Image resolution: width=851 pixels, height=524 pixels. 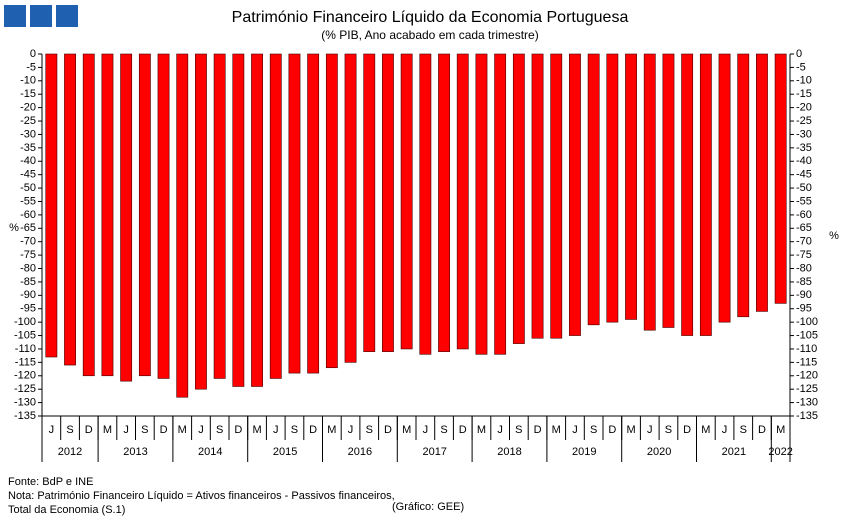 I want to click on y2-tick-label: -105, so click(x=807, y=335).